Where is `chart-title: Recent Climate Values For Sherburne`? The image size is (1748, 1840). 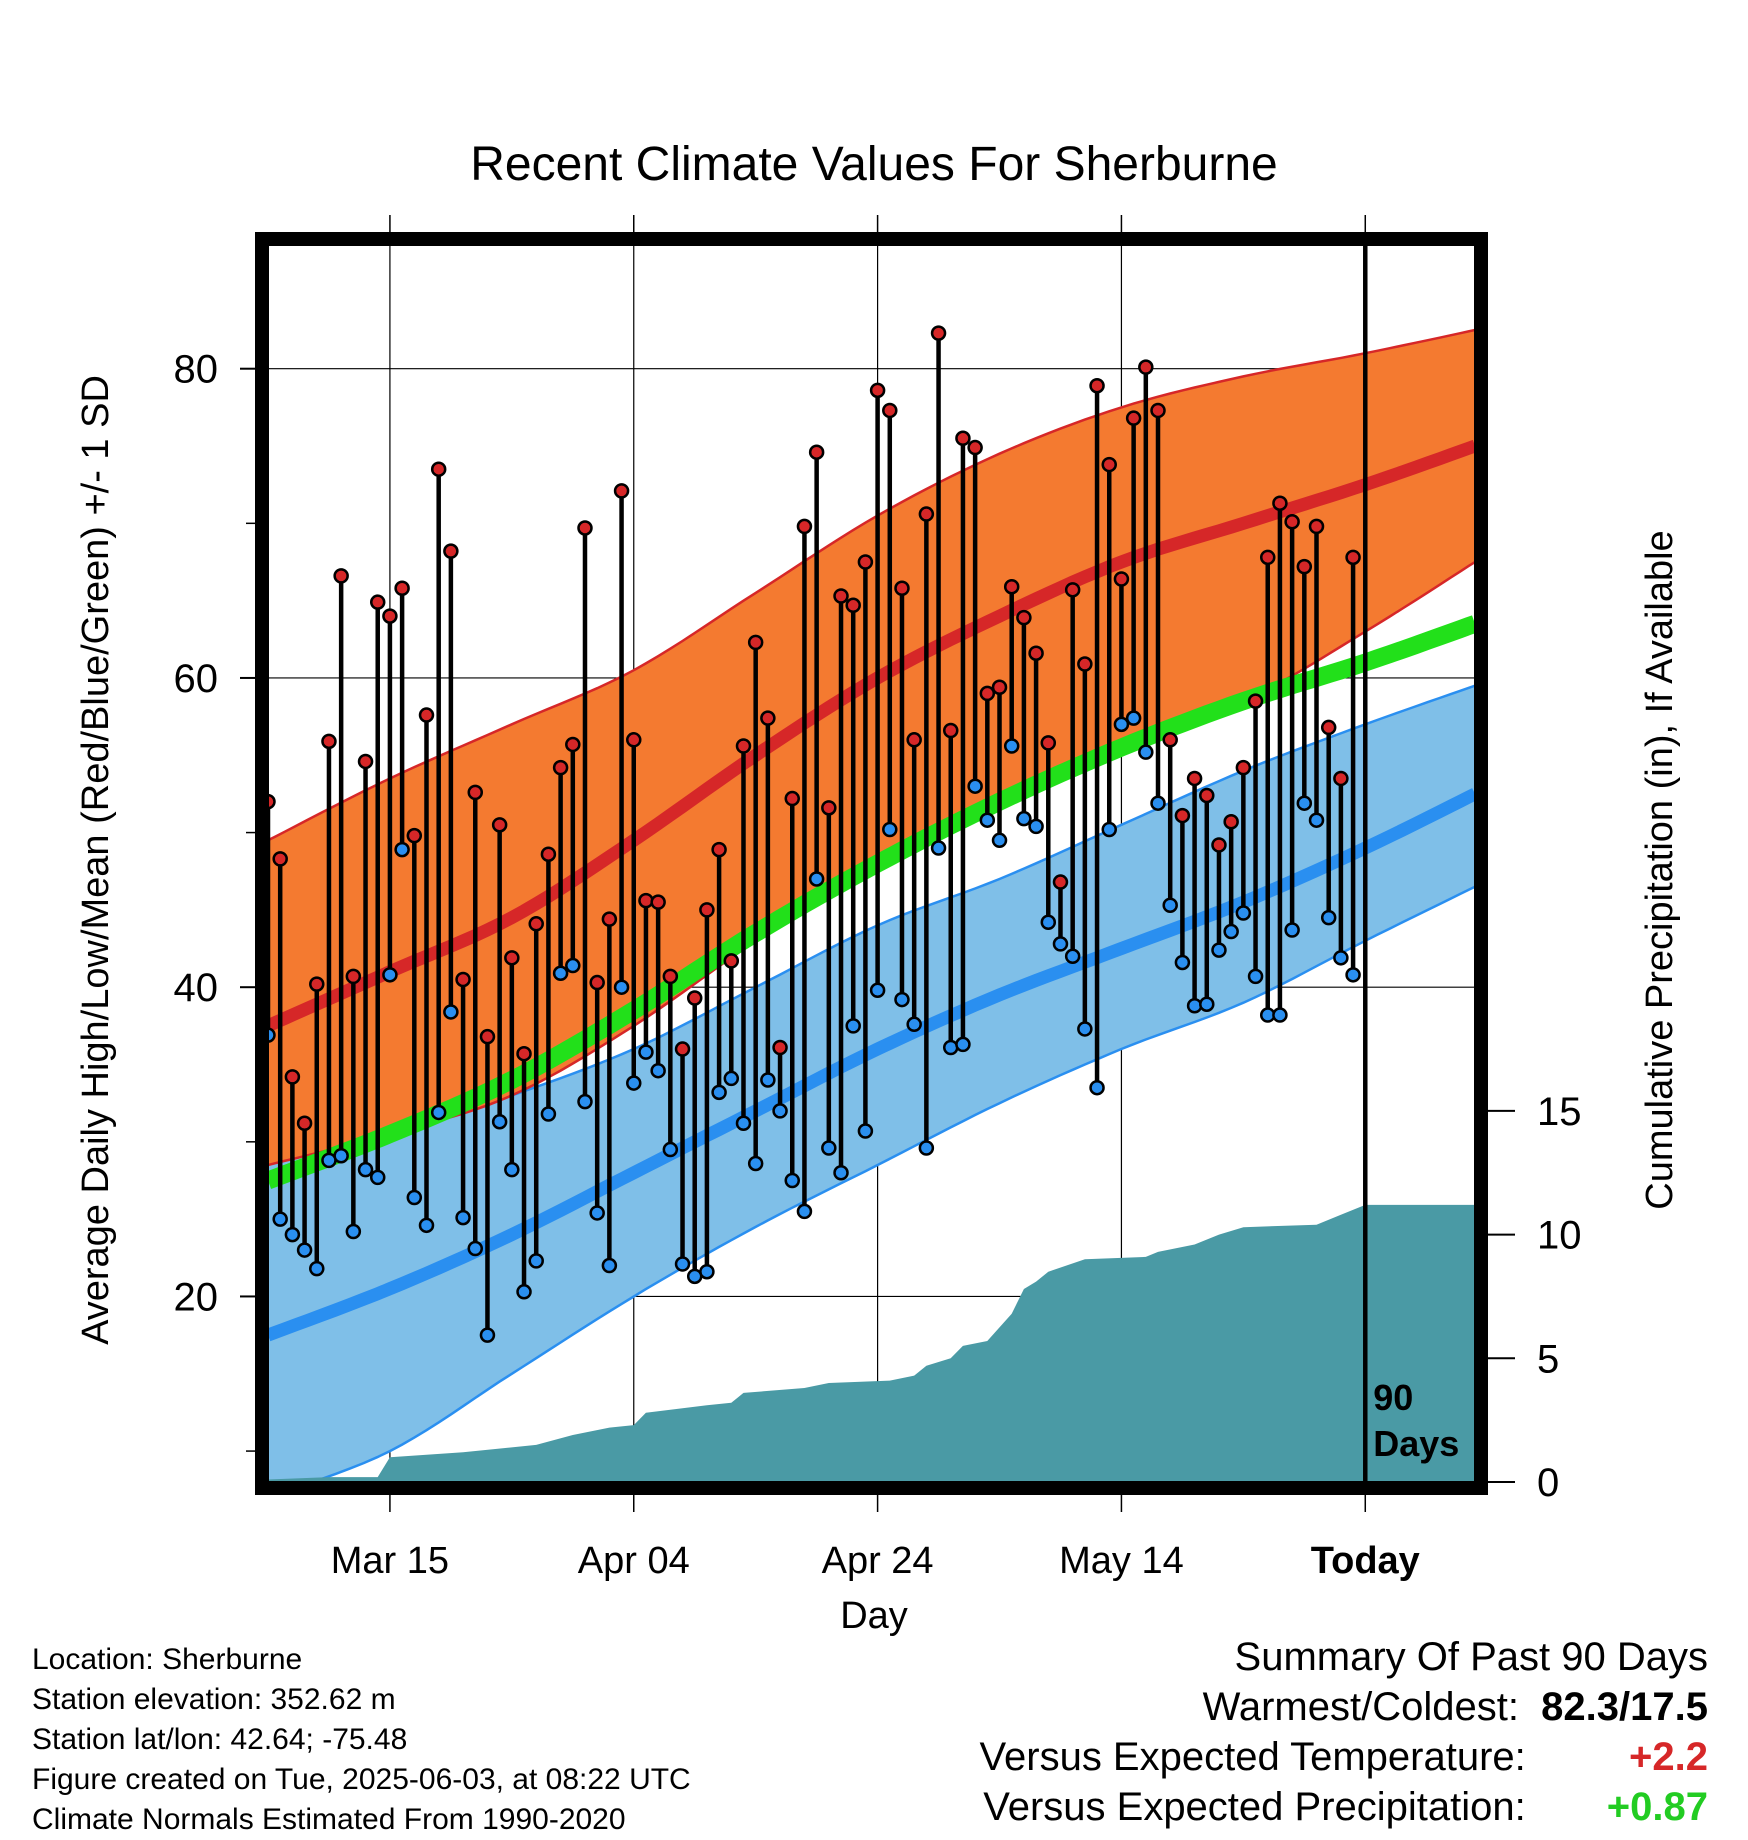 chart-title: Recent Climate Values For Sherburne is located at coordinates (874, 164).